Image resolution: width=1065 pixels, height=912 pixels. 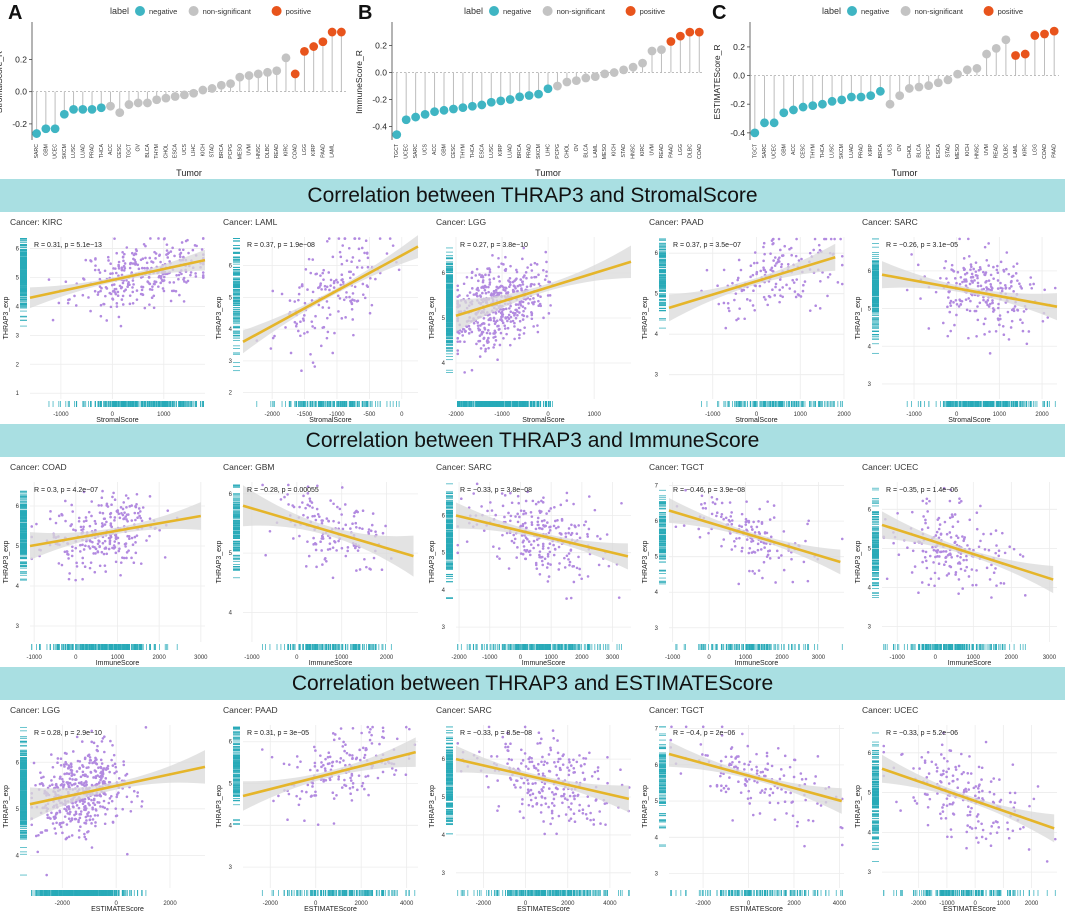 What do you see at coordinates (213, 151) in the screenshot?
I see `x-tick-label: STAD` at bounding box center [213, 151].